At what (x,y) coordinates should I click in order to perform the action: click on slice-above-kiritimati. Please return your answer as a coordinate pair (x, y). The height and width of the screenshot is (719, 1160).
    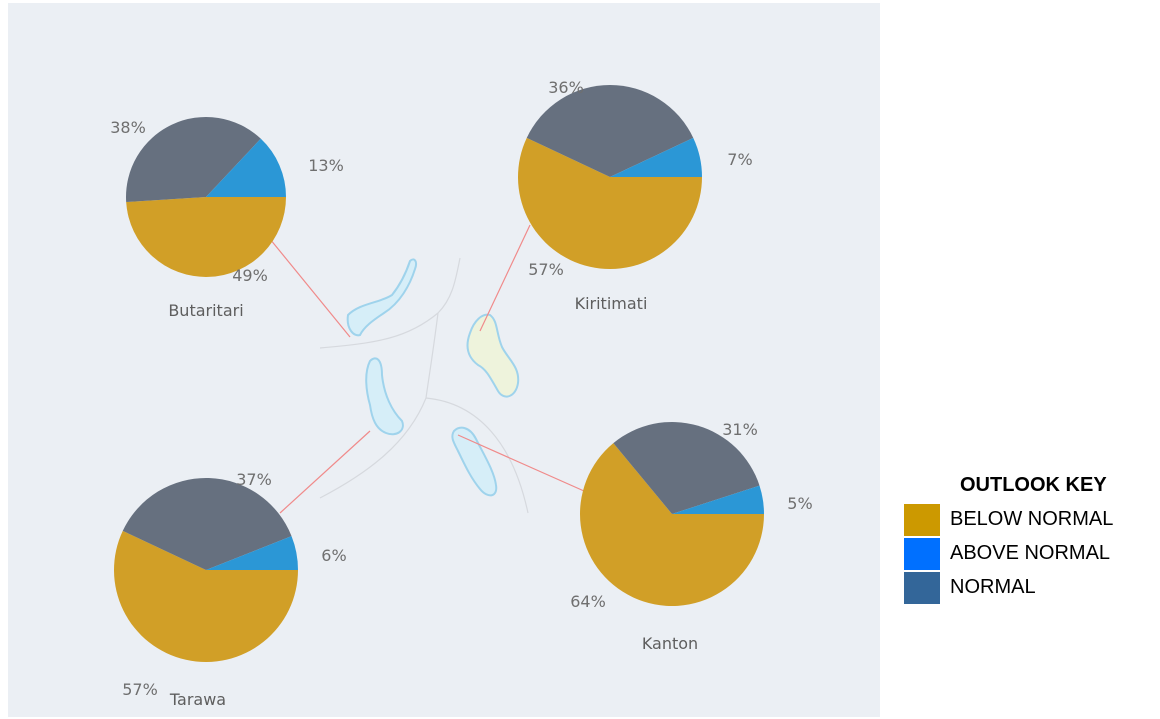
    Looking at the image, I should click on (656, 157).